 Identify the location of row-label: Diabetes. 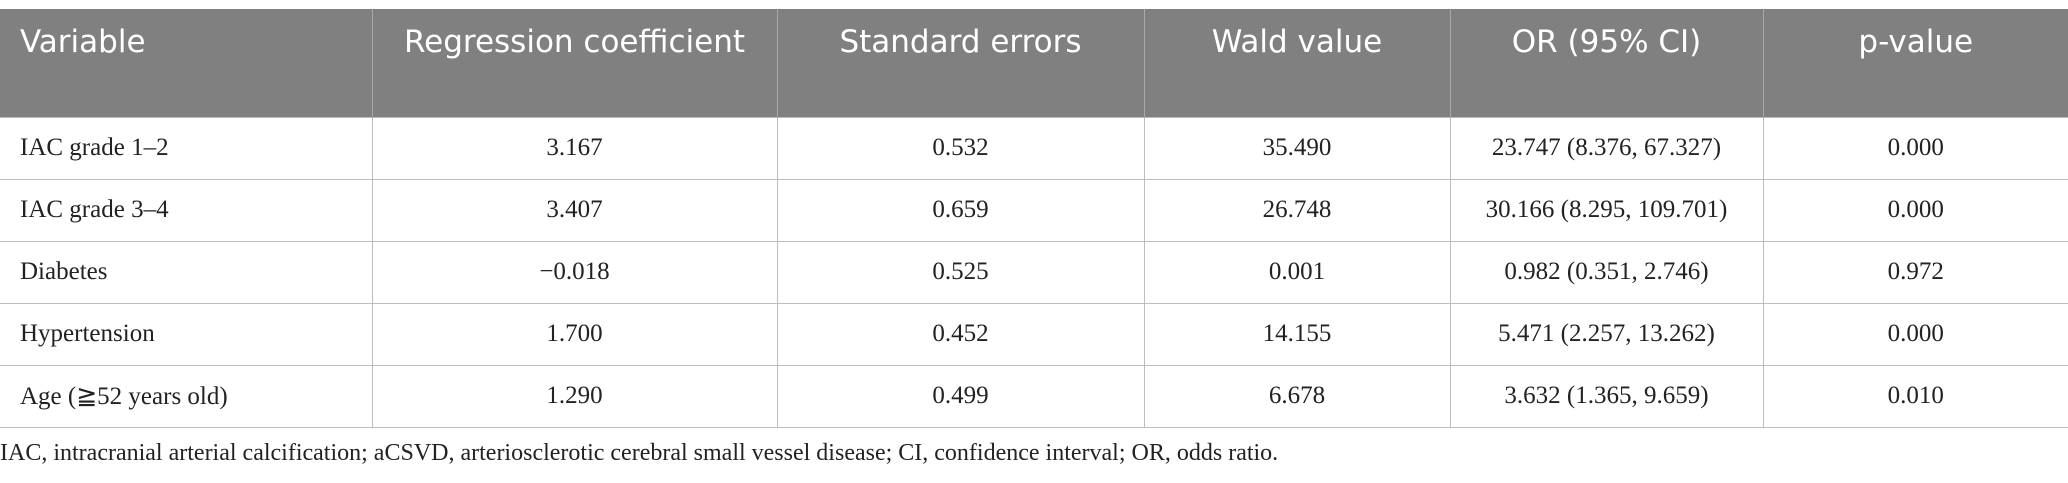
(186, 272).